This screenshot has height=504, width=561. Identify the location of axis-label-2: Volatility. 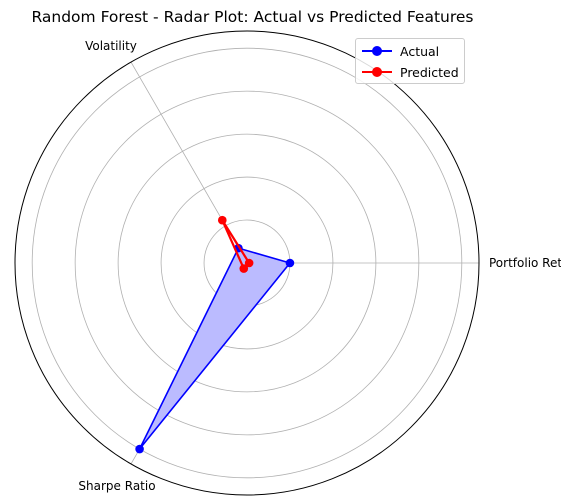
(111, 46).